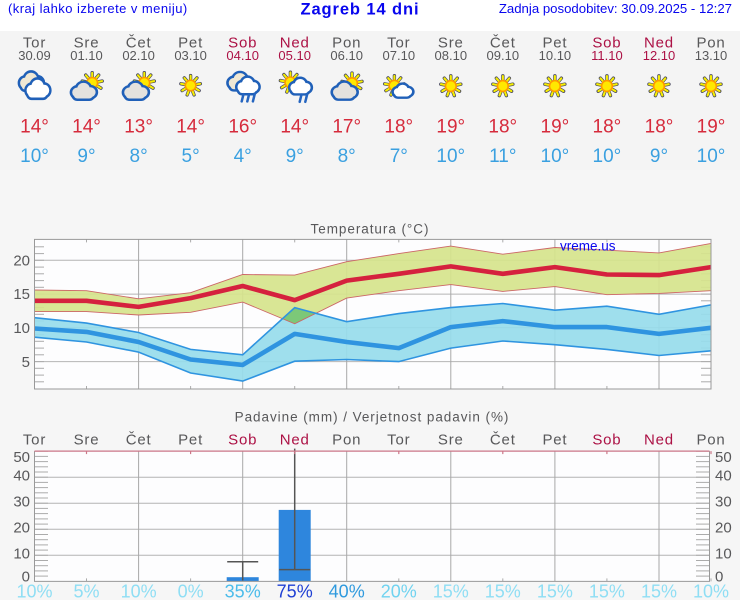 The height and width of the screenshot is (600, 740). I want to click on svg-text: 75%, so click(295, 591).